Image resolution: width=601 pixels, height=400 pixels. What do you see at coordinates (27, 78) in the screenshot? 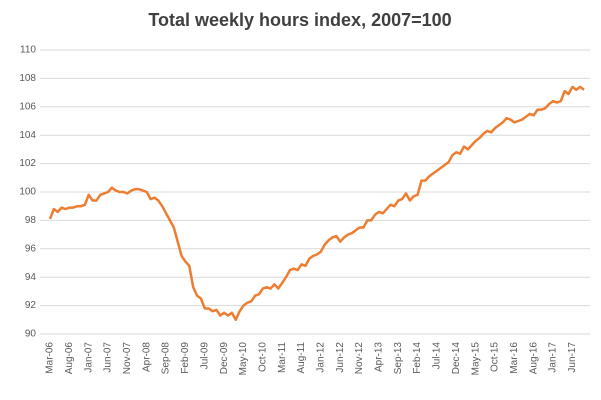
I see `y-tick-label: 108` at bounding box center [27, 78].